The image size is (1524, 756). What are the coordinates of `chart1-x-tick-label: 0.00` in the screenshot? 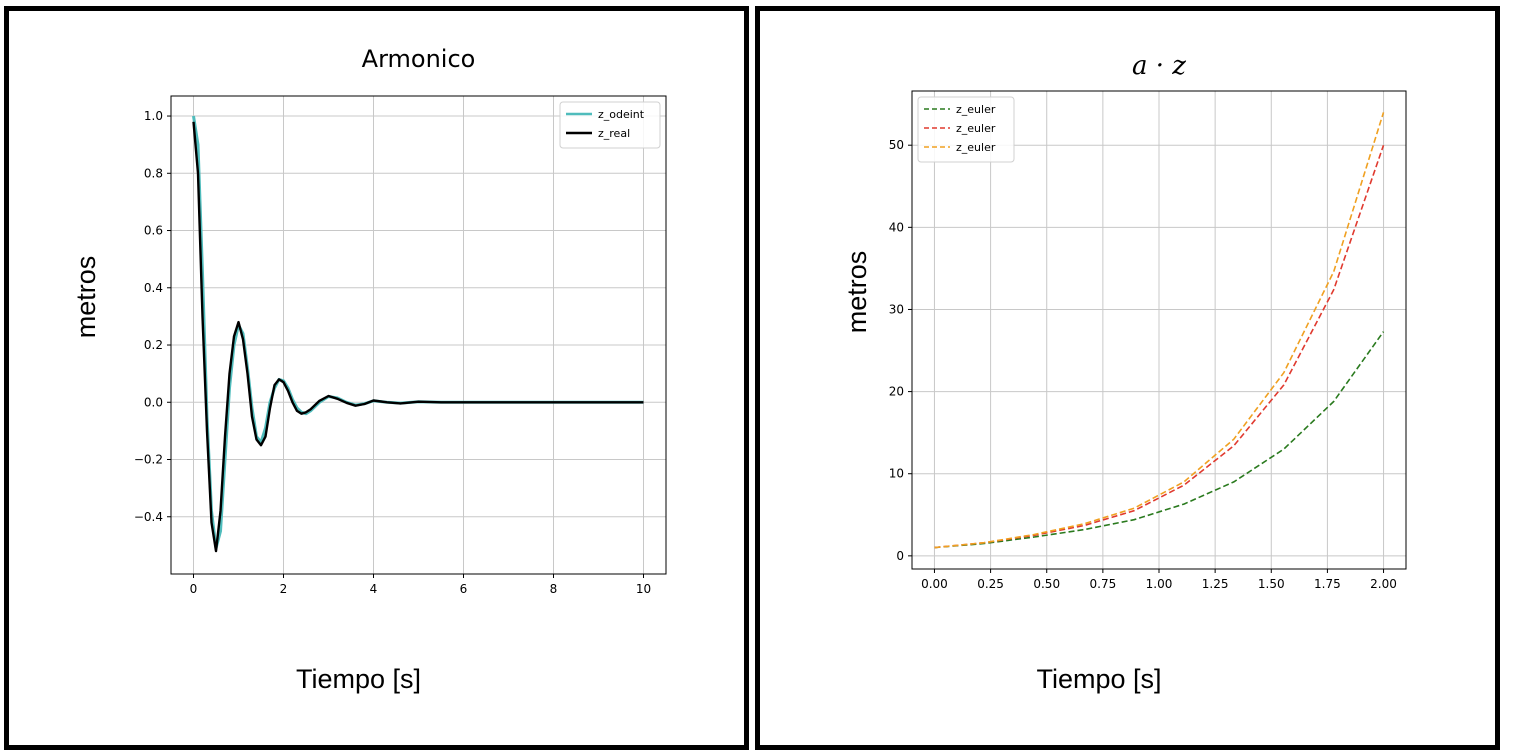 It's located at (934, 584).